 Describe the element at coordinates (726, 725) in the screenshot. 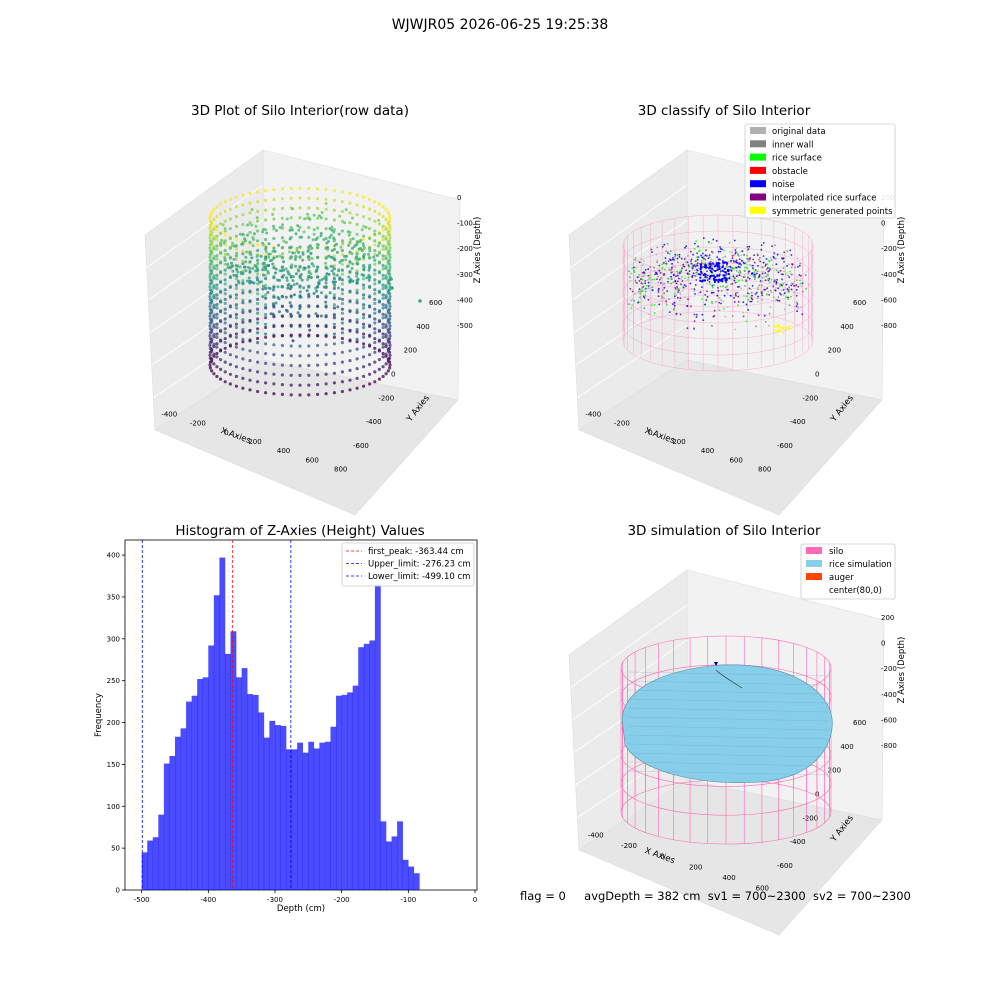

I see `p4-silo-ring` at that location.